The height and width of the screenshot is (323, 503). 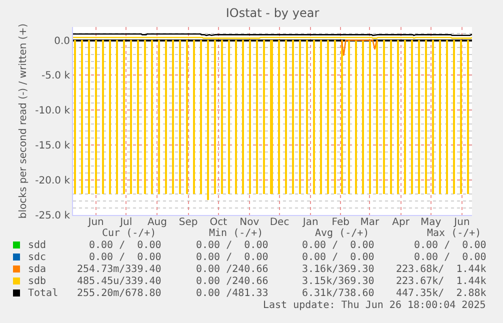 I want to click on text: 254.73m/339.40, so click(x=119, y=269).